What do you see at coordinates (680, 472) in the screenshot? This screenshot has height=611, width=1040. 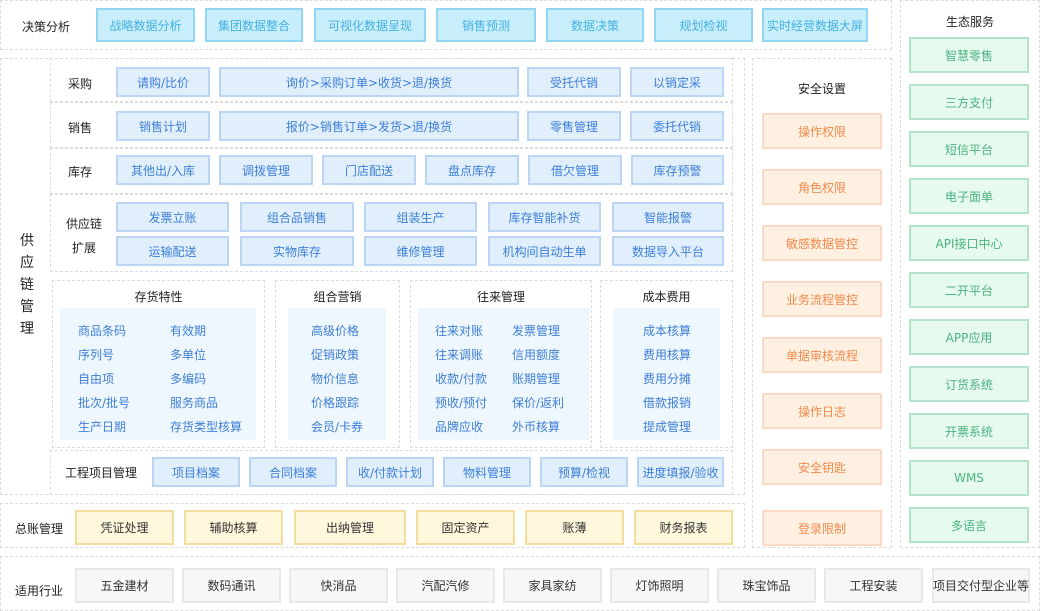 I see `project-button: 进度填报/验收` at bounding box center [680, 472].